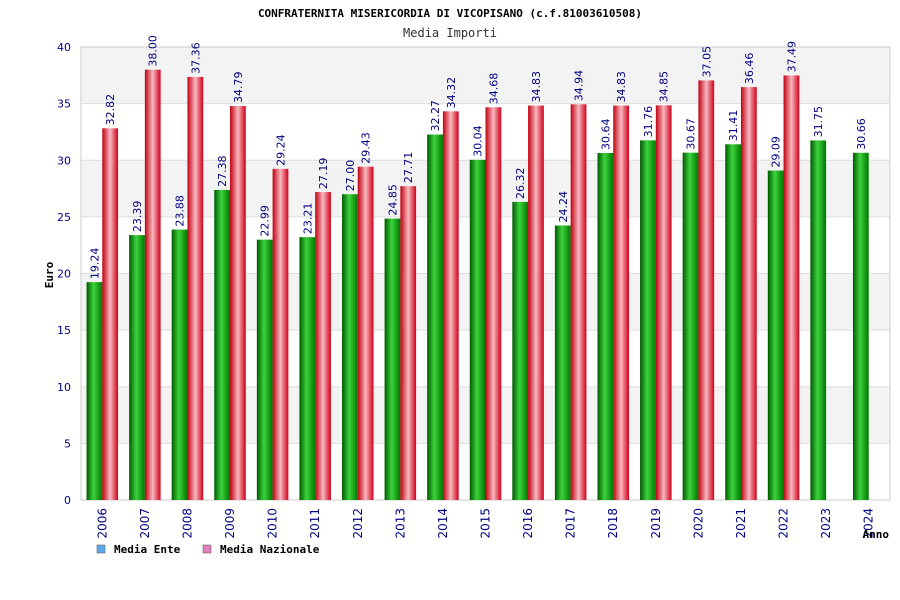  Describe the element at coordinates (145, 523) in the screenshot. I see `x-tick-label-2007: 2007` at that location.